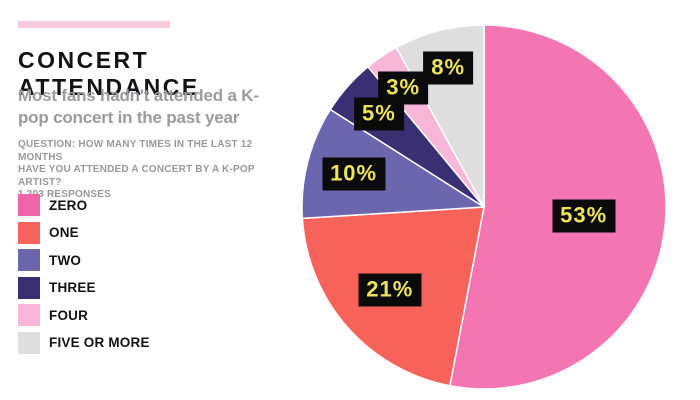 This screenshot has width=700, height=400. Describe the element at coordinates (29, 315) in the screenshot. I see `legend-swatch-four` at that location.